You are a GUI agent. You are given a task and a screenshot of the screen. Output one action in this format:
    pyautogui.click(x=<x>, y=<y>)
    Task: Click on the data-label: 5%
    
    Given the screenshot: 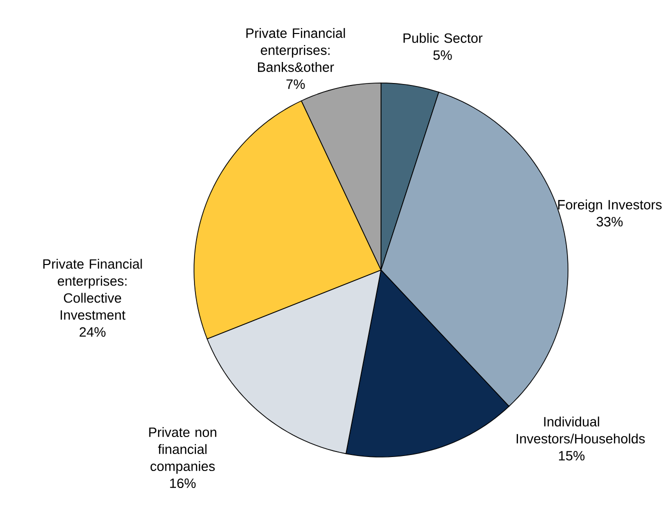 What is the action you would take?
    pyautogui.click(x=442, y=55)
    